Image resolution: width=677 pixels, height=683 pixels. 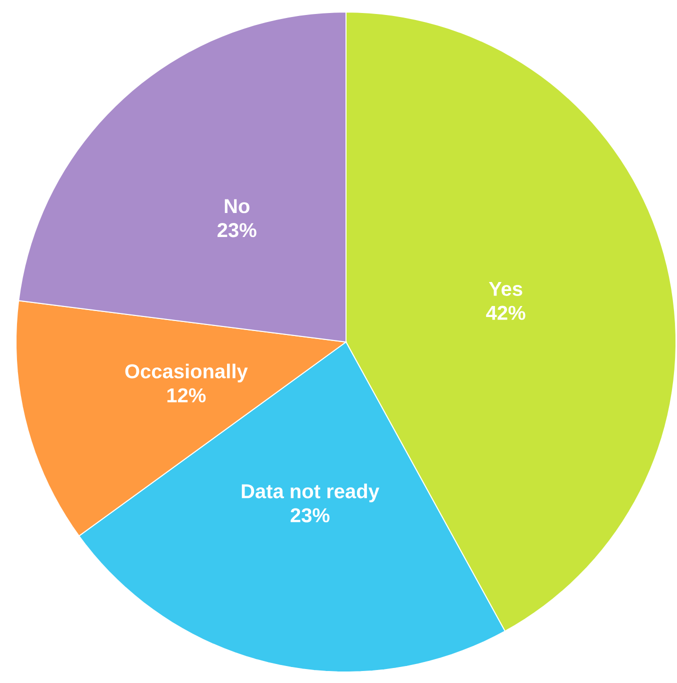 I want to click on data-label: 42%, so click(x=506, y=313).